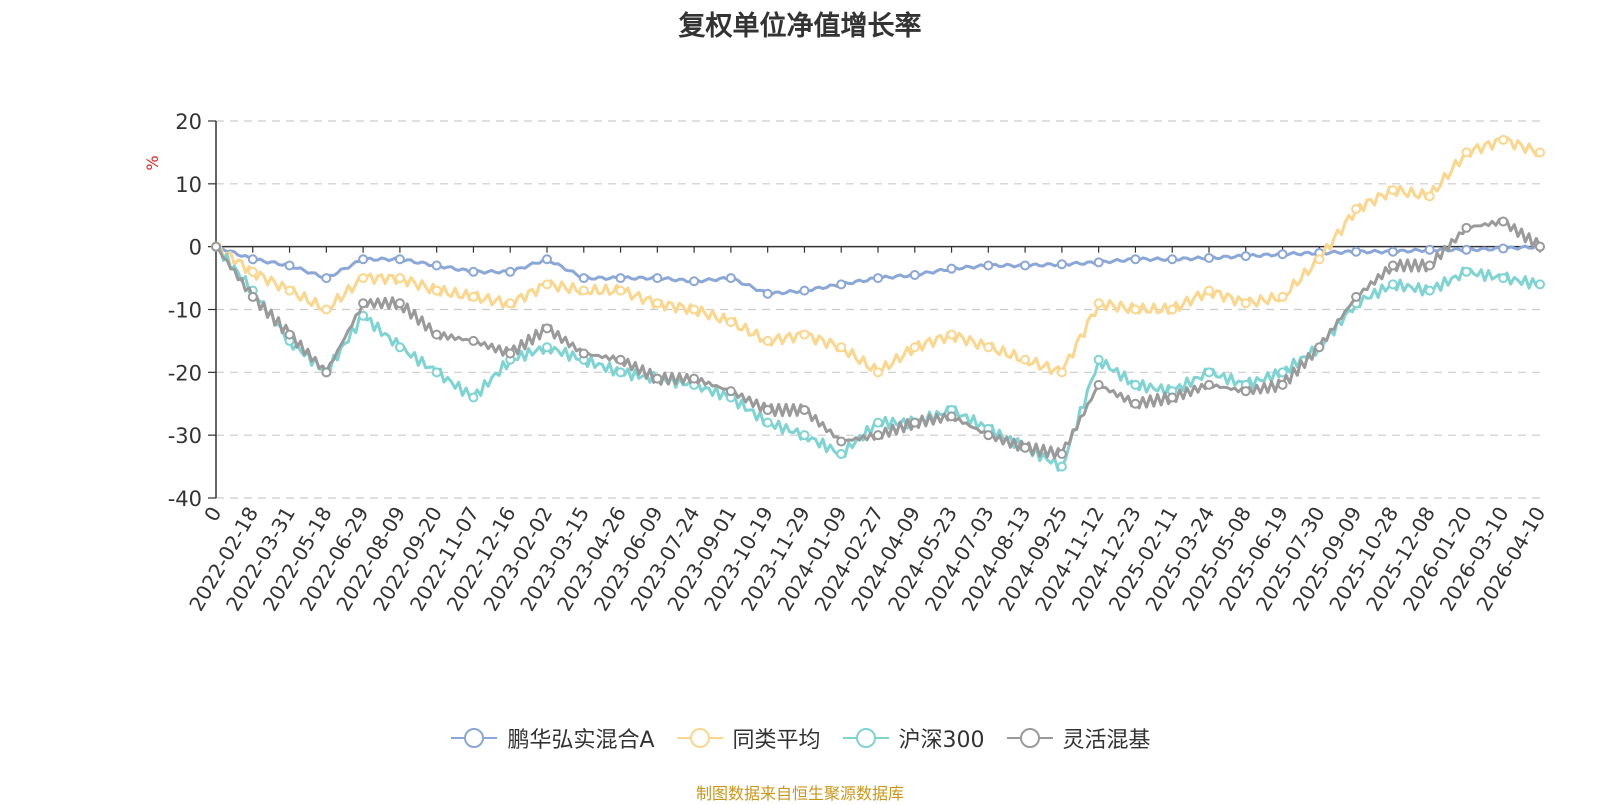 The height and width of the screenshot is (804, 1600). Describe the element at coordinates (195, 248) in the screenshot. I see `y-tick-label: 0` at that location.